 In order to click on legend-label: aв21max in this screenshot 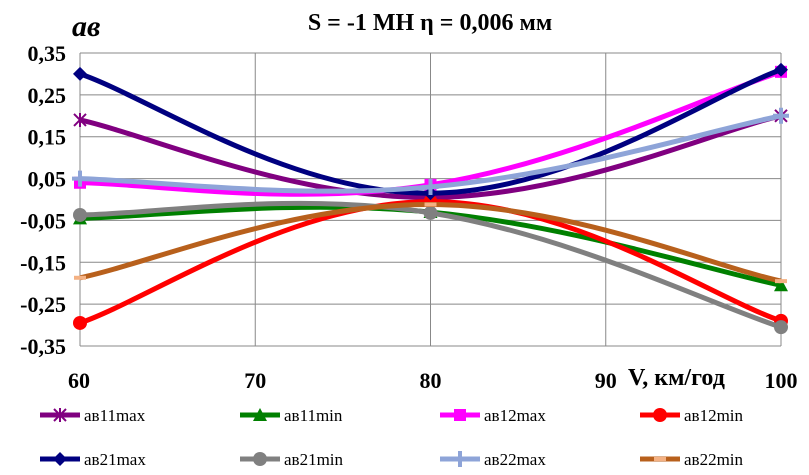, I will do `click(115, 459)`.